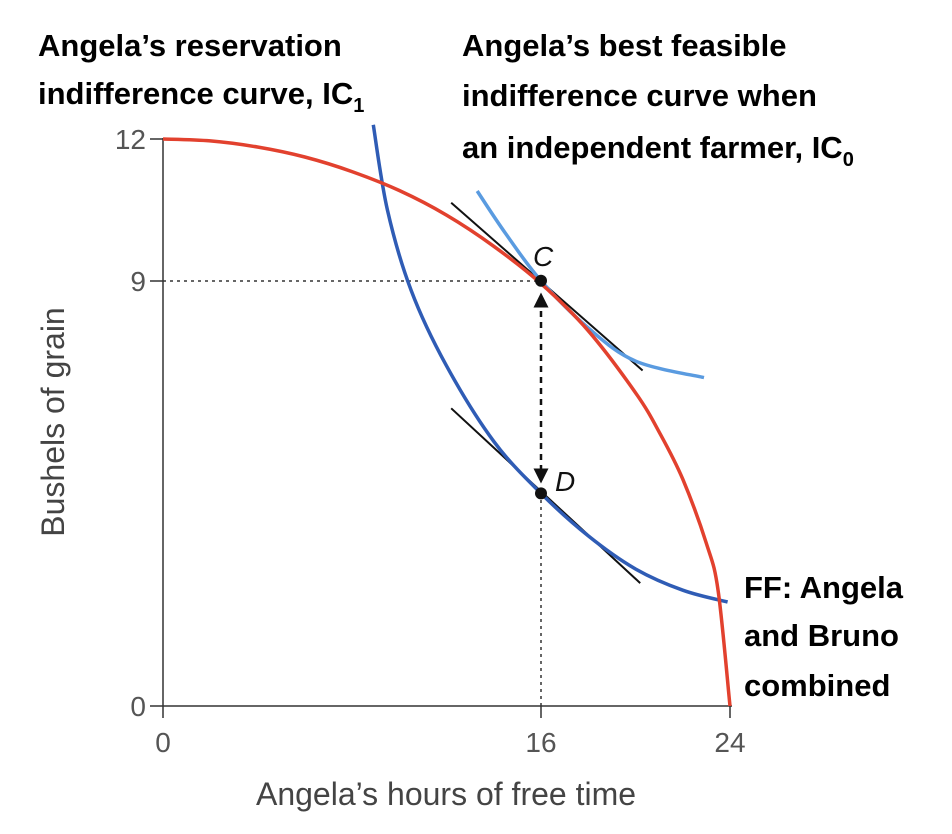  I want to click on y-tick-label-0: 0, so click(138, 706).